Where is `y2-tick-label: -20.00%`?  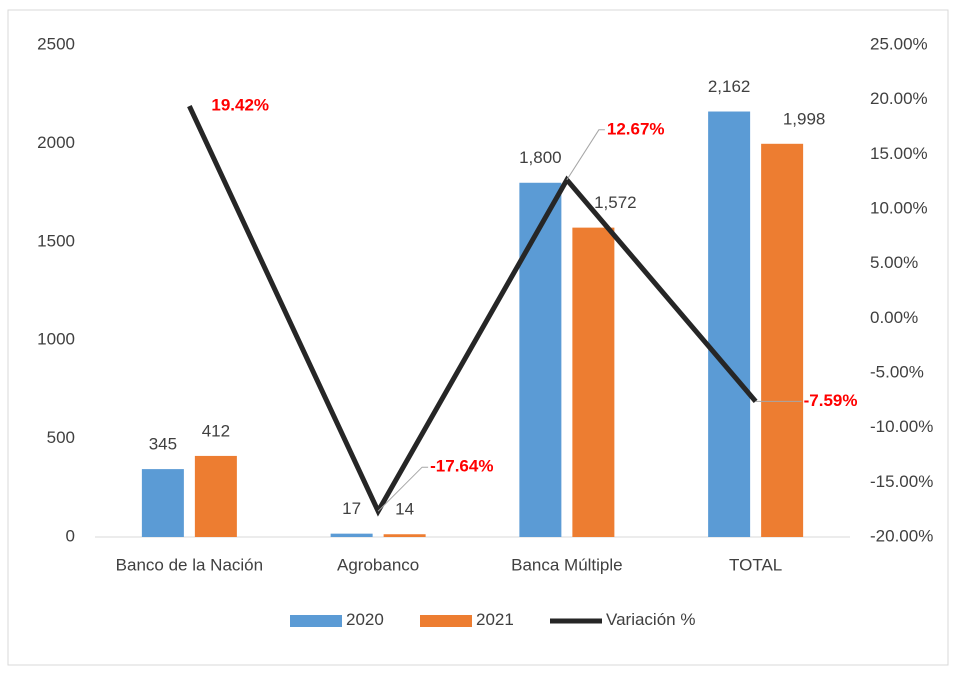
y2-tick-label: -20.00% is located at coordinates (901, 535).